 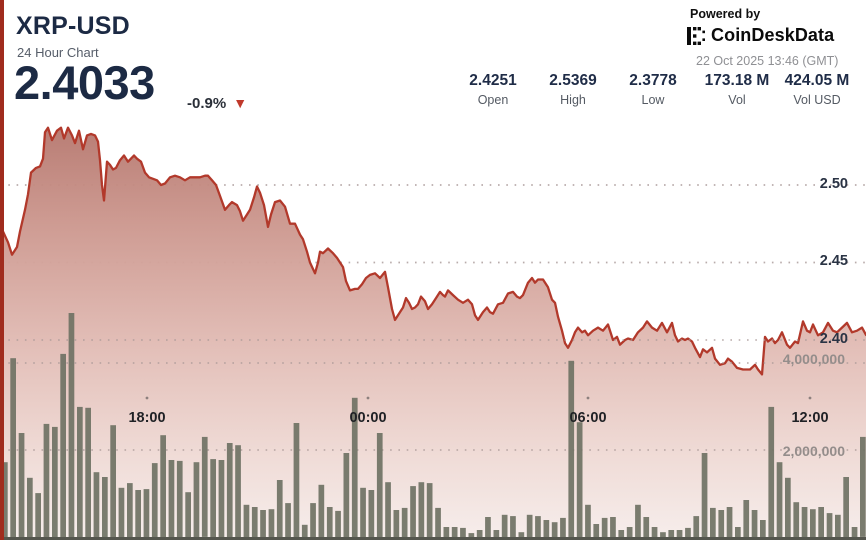 What do you see at coordinates (817, 80) in the screenshot?
I see `stat-volume-usd-value: 424.05 M` at bounding box center [817, 80].